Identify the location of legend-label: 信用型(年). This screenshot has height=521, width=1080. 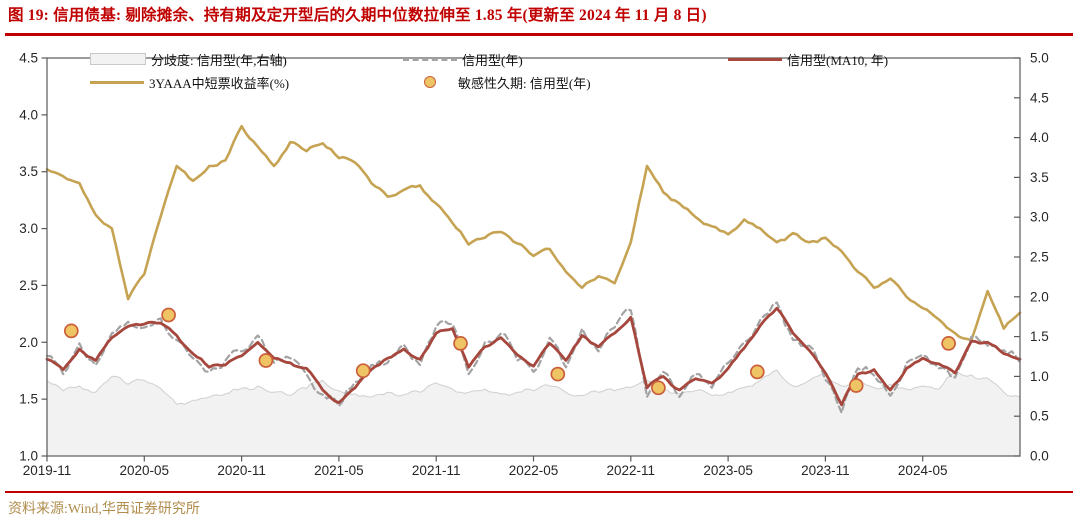
(492, 60).